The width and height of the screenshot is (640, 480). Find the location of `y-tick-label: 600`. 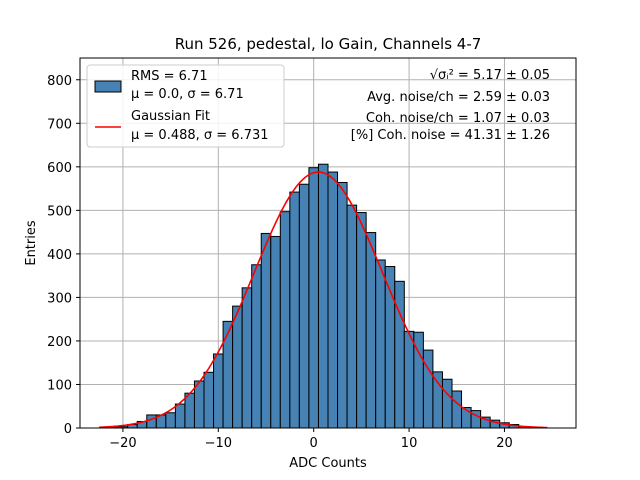

y-tick-label: 600 is located at coordinates (59, 168).